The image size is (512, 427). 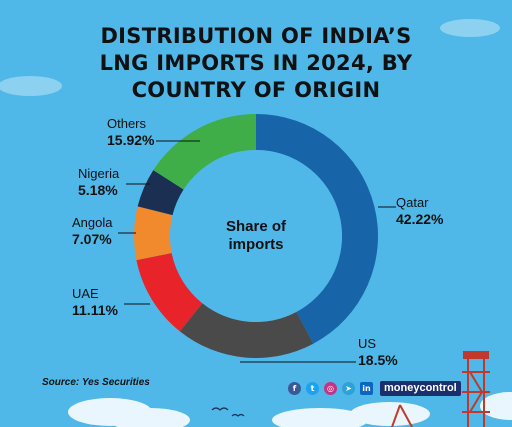 What do you see at coordinates (366, 388) in the screenshot?
I see `linkedin-icon: in` at bounding box center [366, 388].